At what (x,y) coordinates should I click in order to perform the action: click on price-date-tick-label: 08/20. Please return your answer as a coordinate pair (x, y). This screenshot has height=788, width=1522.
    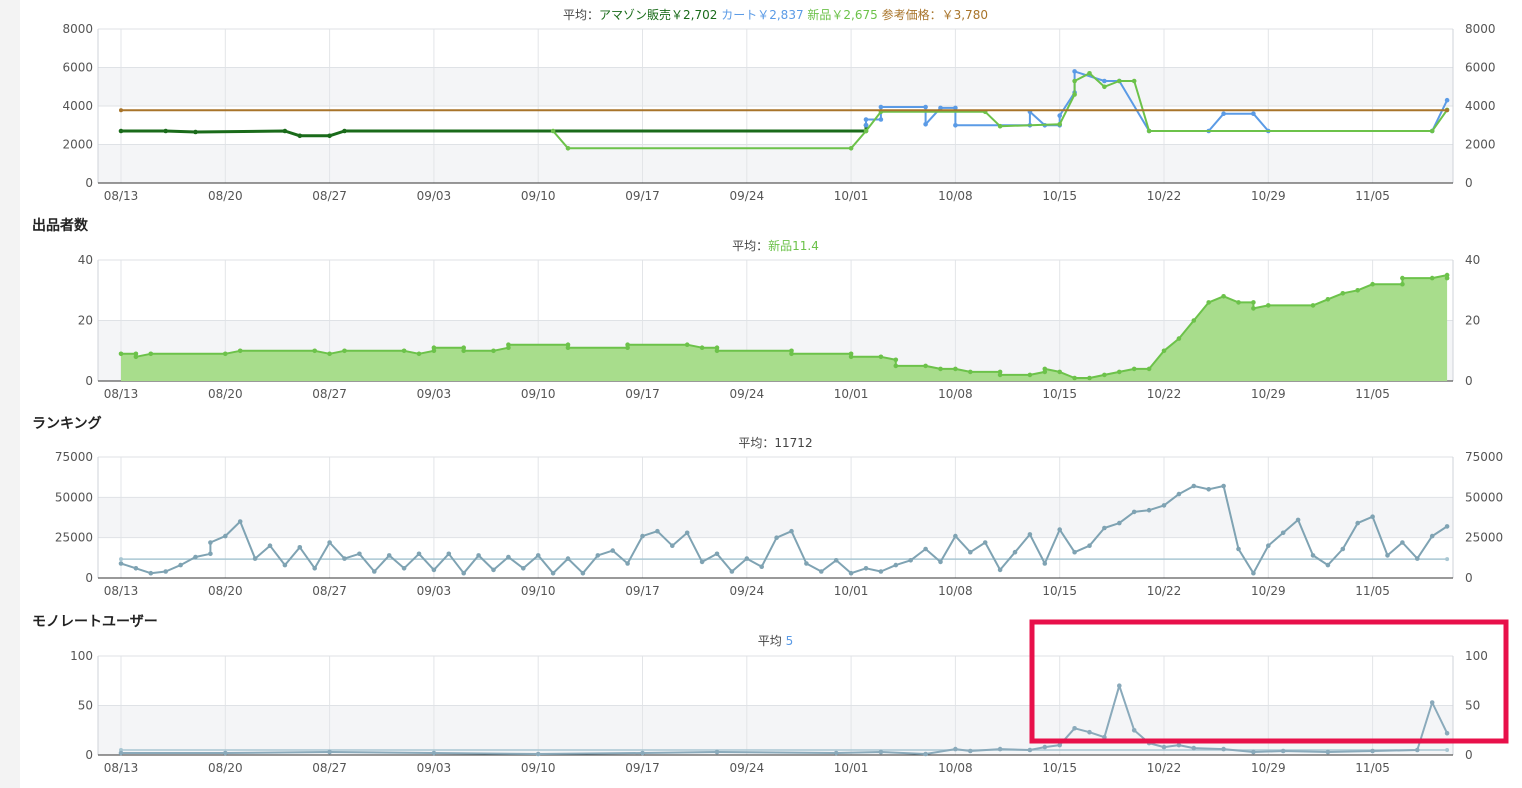
    Looking at the image, I should click on (225, 196).